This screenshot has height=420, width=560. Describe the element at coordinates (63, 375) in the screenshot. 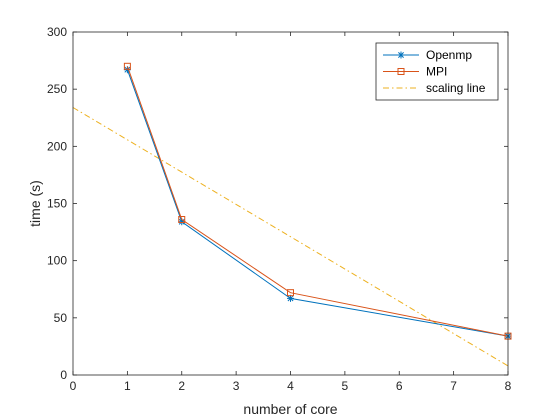

I see `y-tick-label: 0` at that location.